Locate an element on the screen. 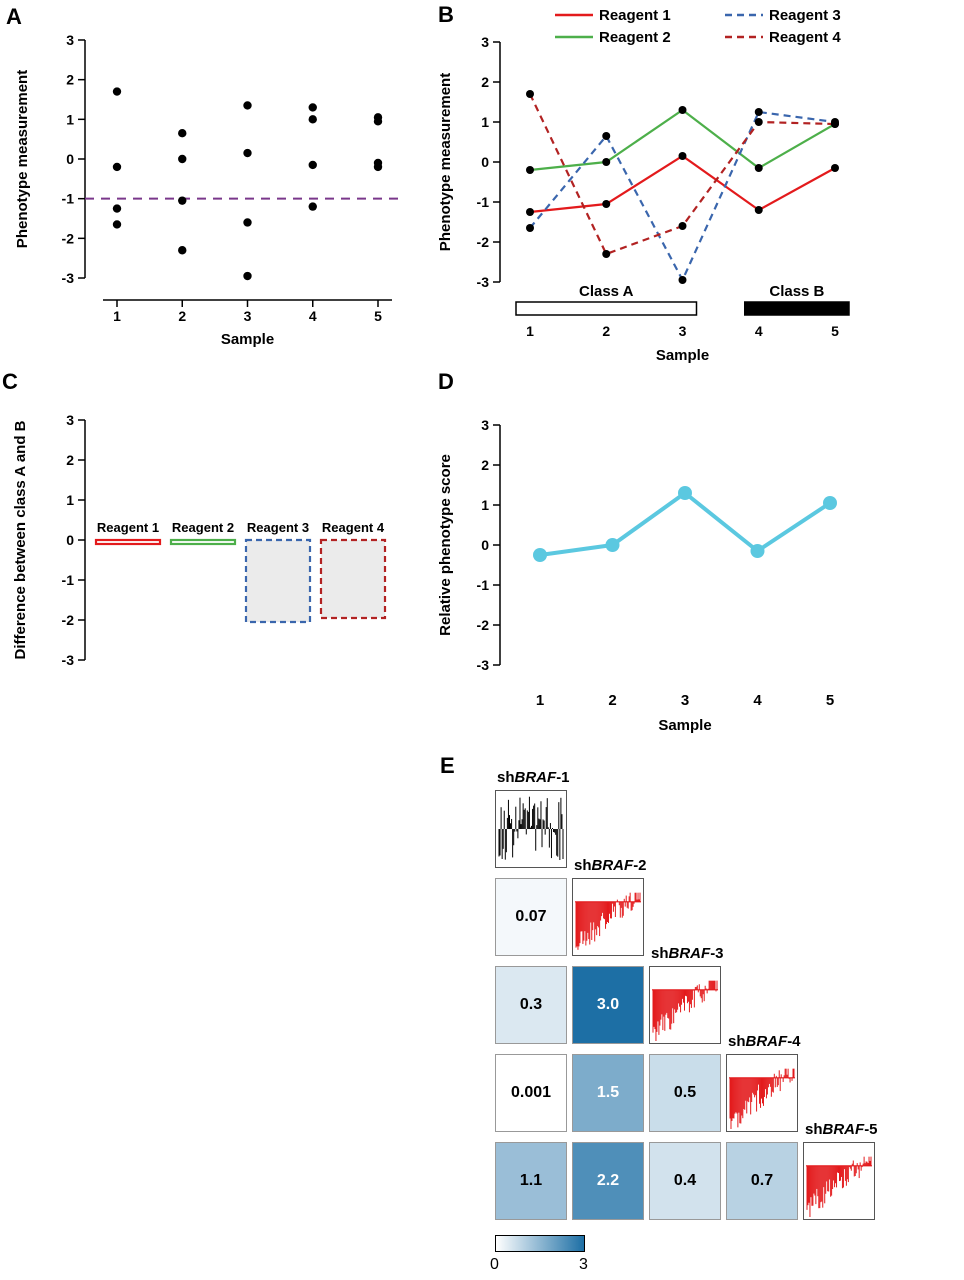  matrix-score-cell: 0.3 is located at coordinates (531, 1005).